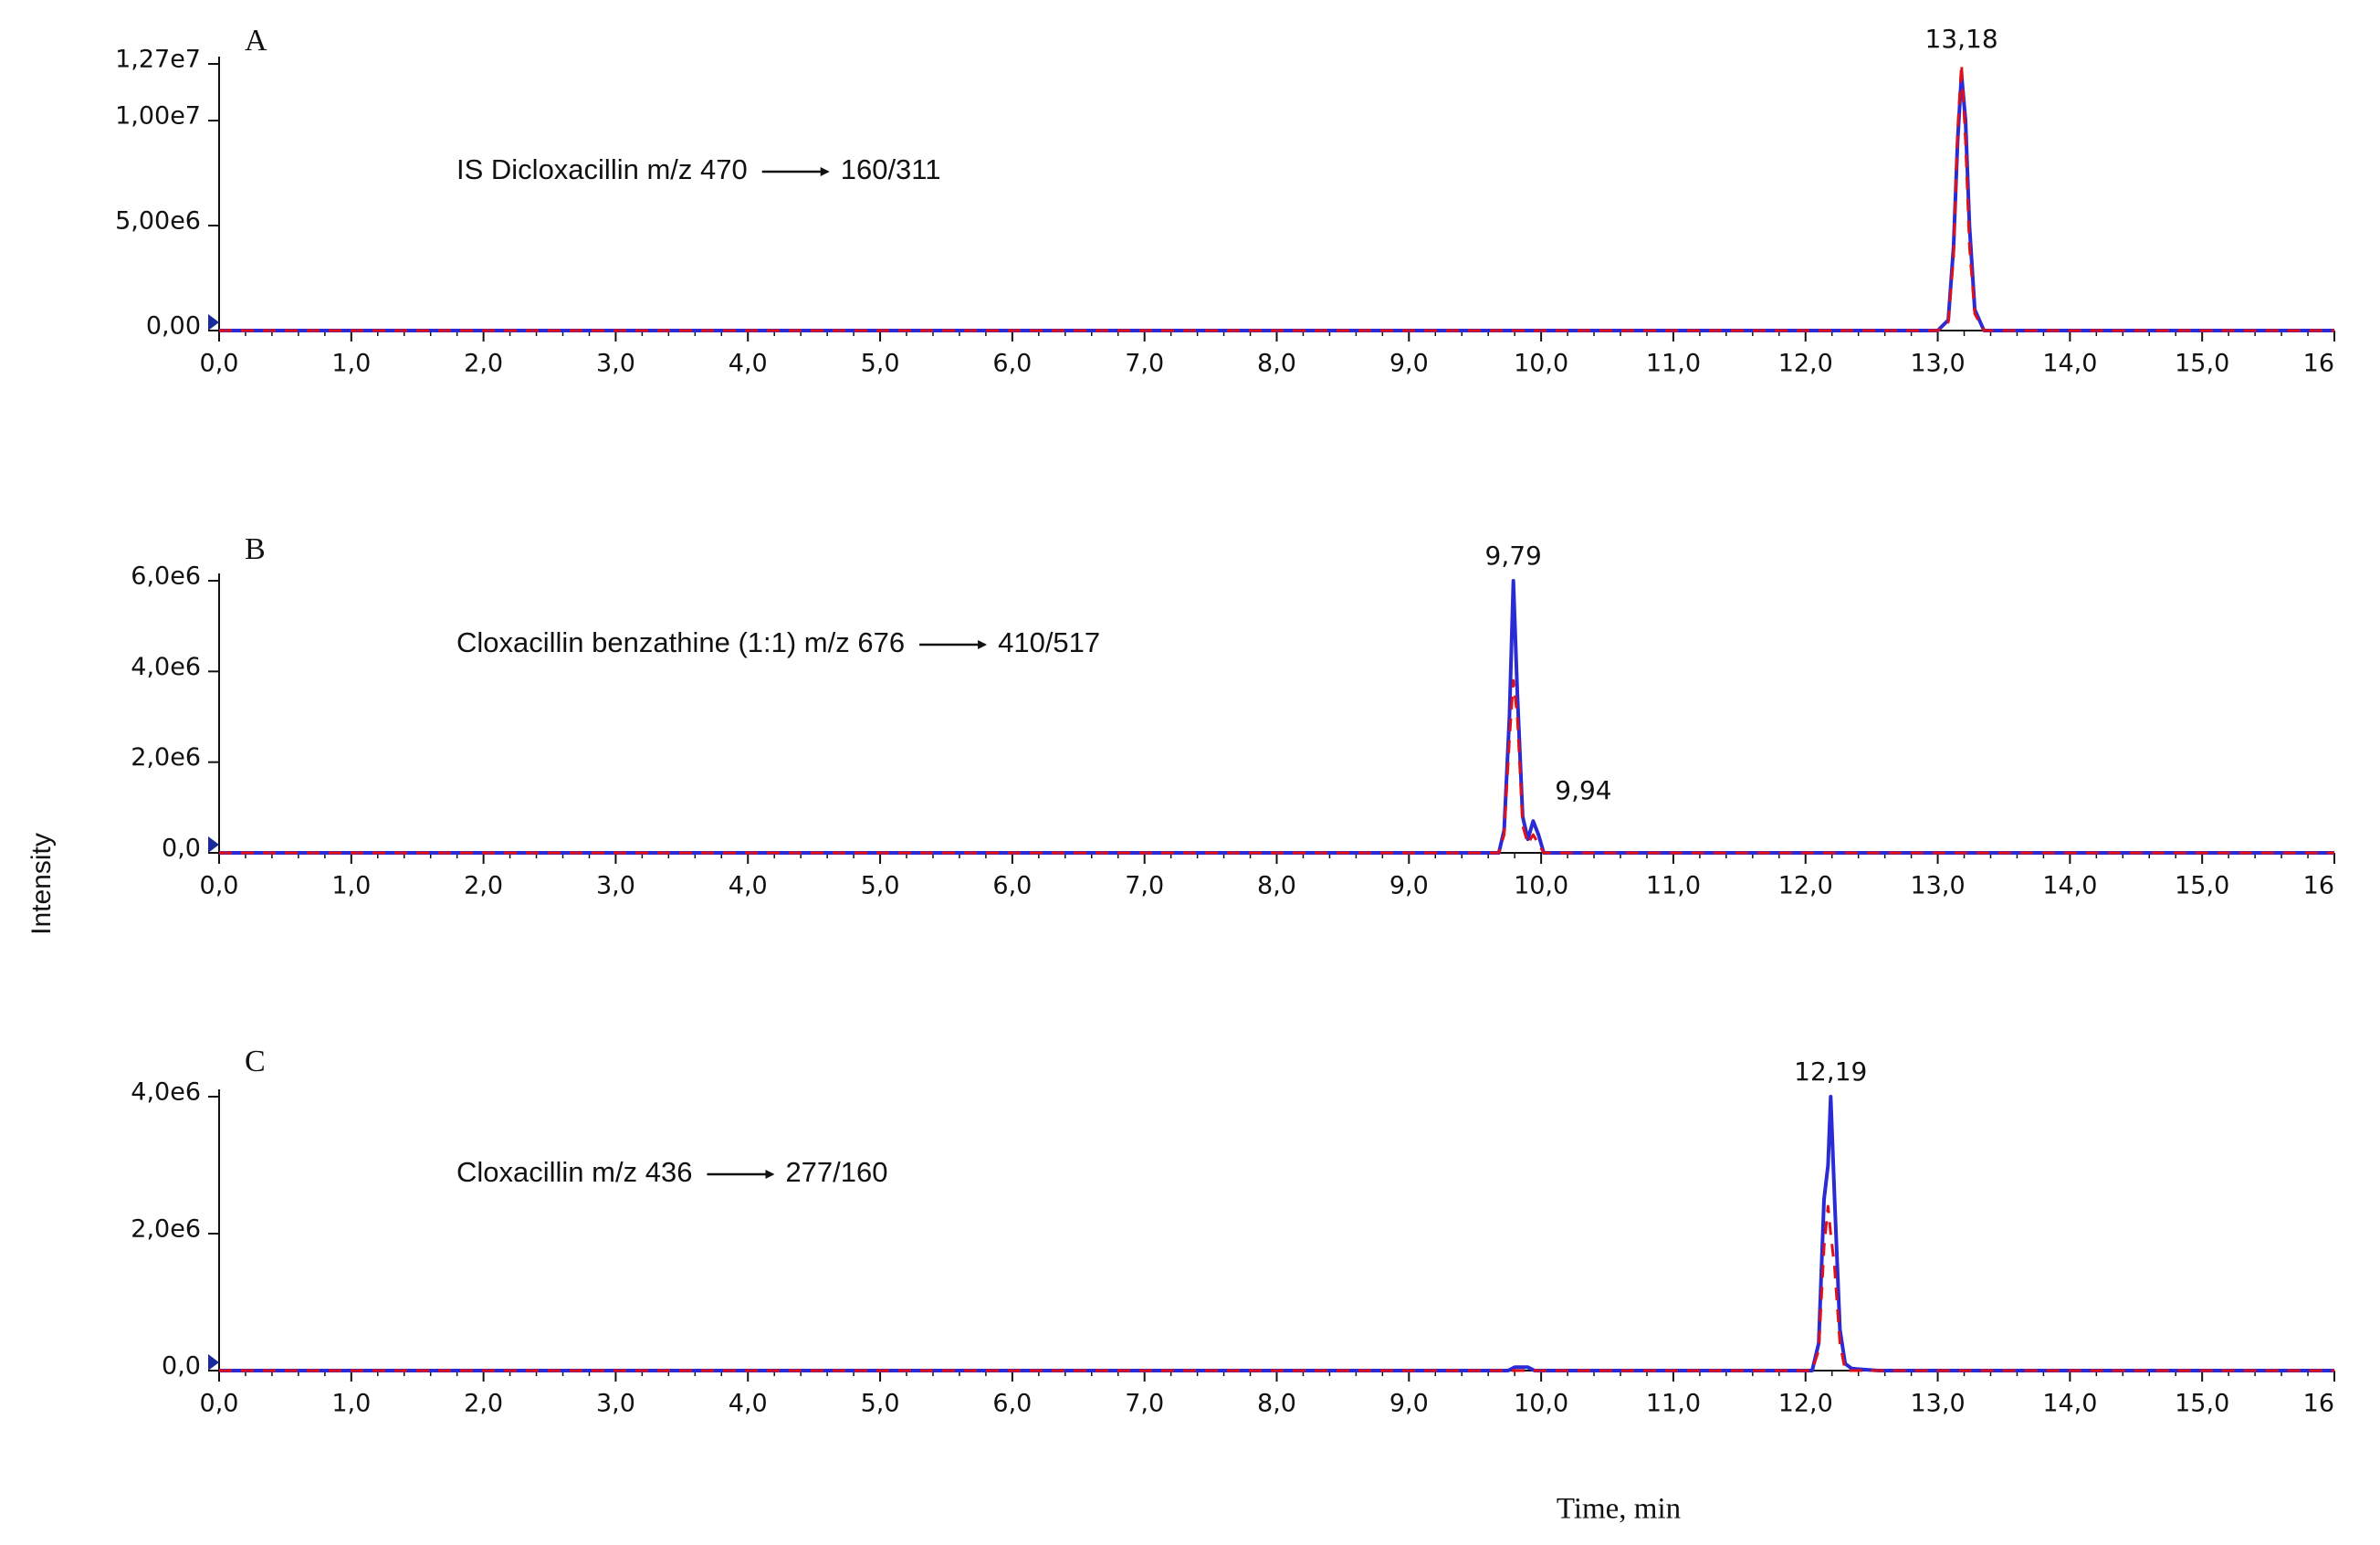  What do you see at coordinates (173, 326) in the screenshot?
I see `y-tick-label: 0,00` at bounding box center [173, 326].